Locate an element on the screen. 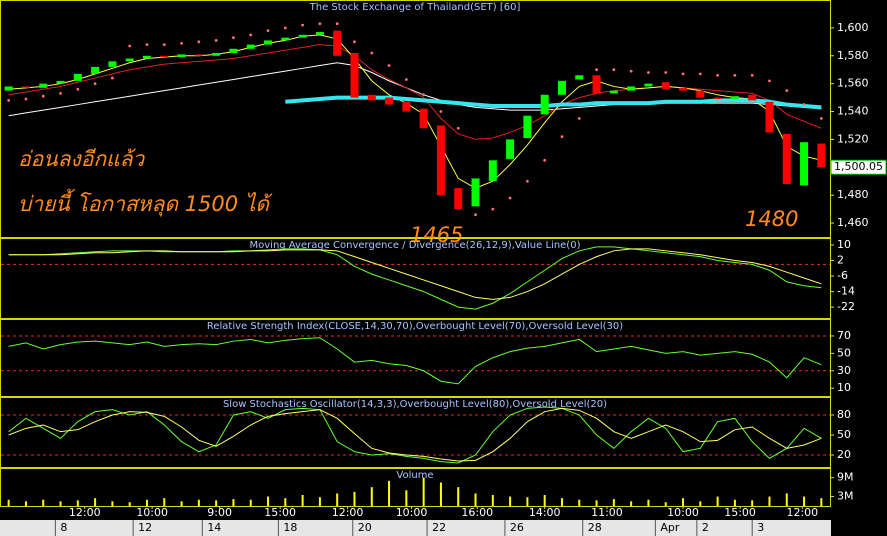  date-label: 3 is located at coordinates (760, 527).